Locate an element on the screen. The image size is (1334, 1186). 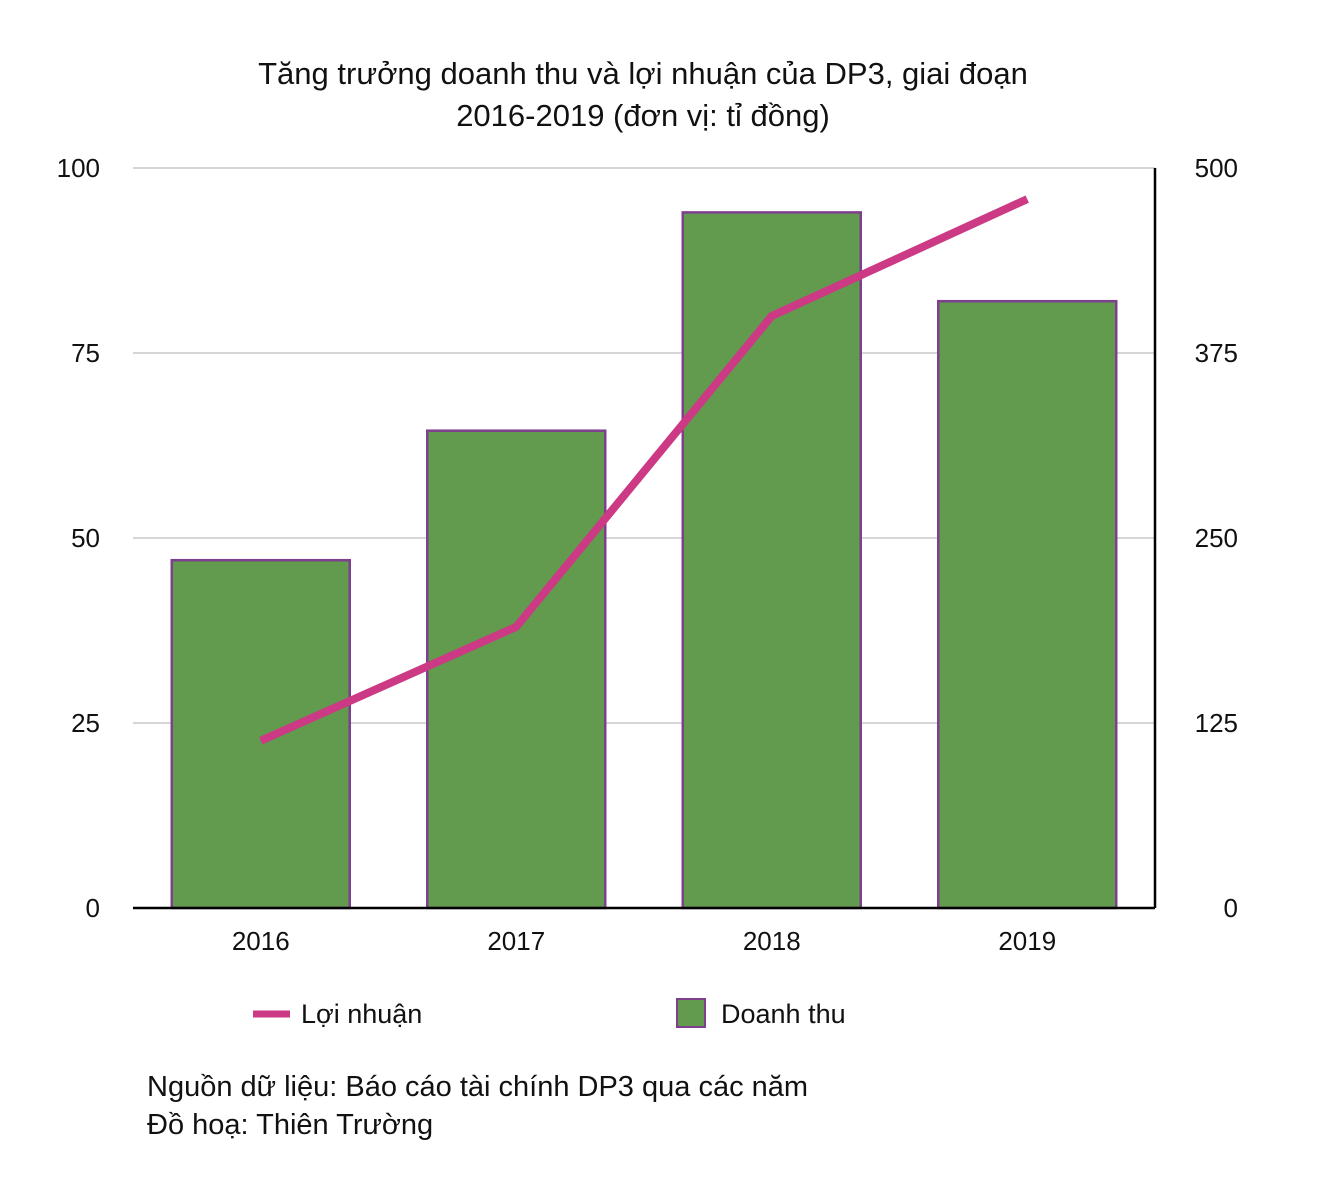
legend-revenue-label: Doanh thu is located at coordinates (783, 1014).